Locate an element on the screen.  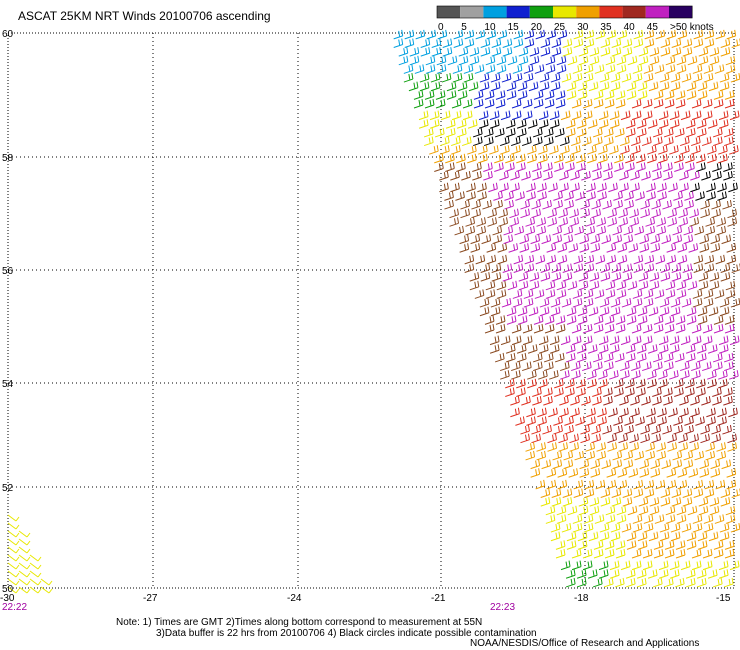
lat-label: 58 is located at coordinates (8, 158).